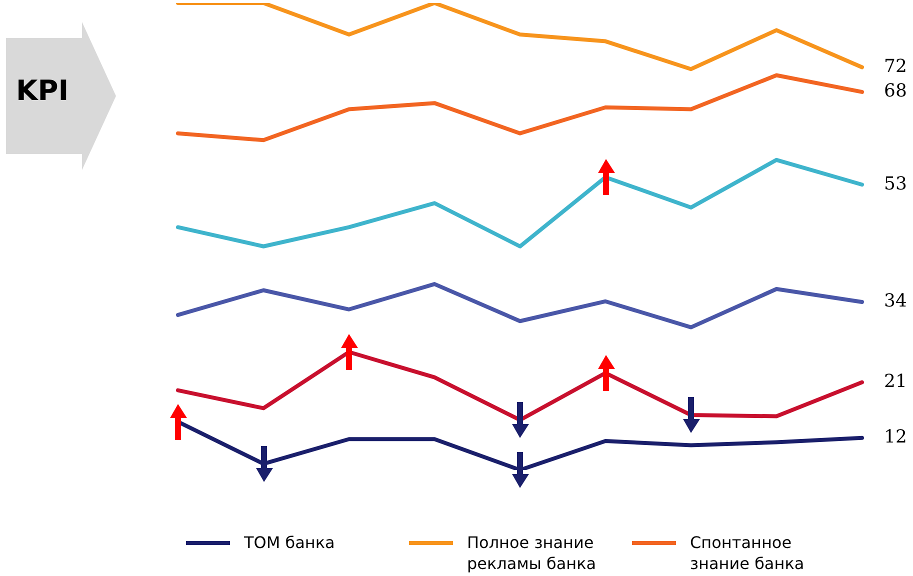 The height and width of the screenshot is (576, 913). I want to click on data-label: 21, so click(895, 381).